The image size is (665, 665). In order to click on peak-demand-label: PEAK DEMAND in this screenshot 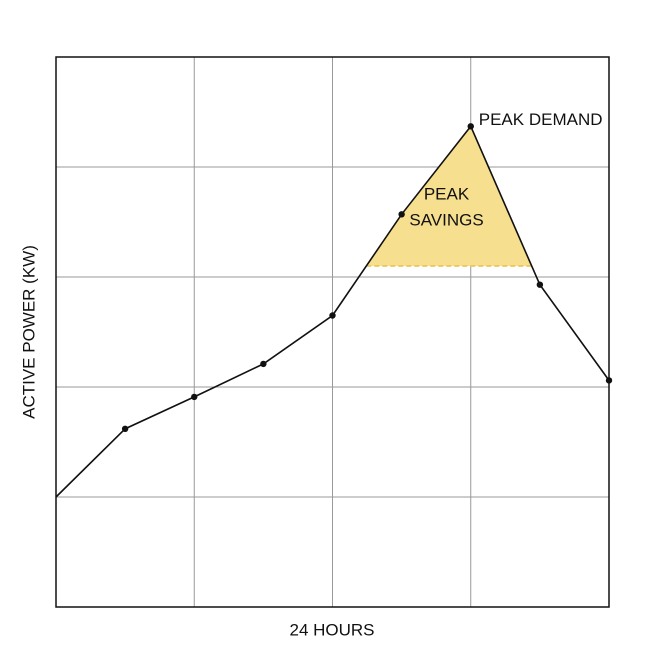, I will do `click(541, 119)`.